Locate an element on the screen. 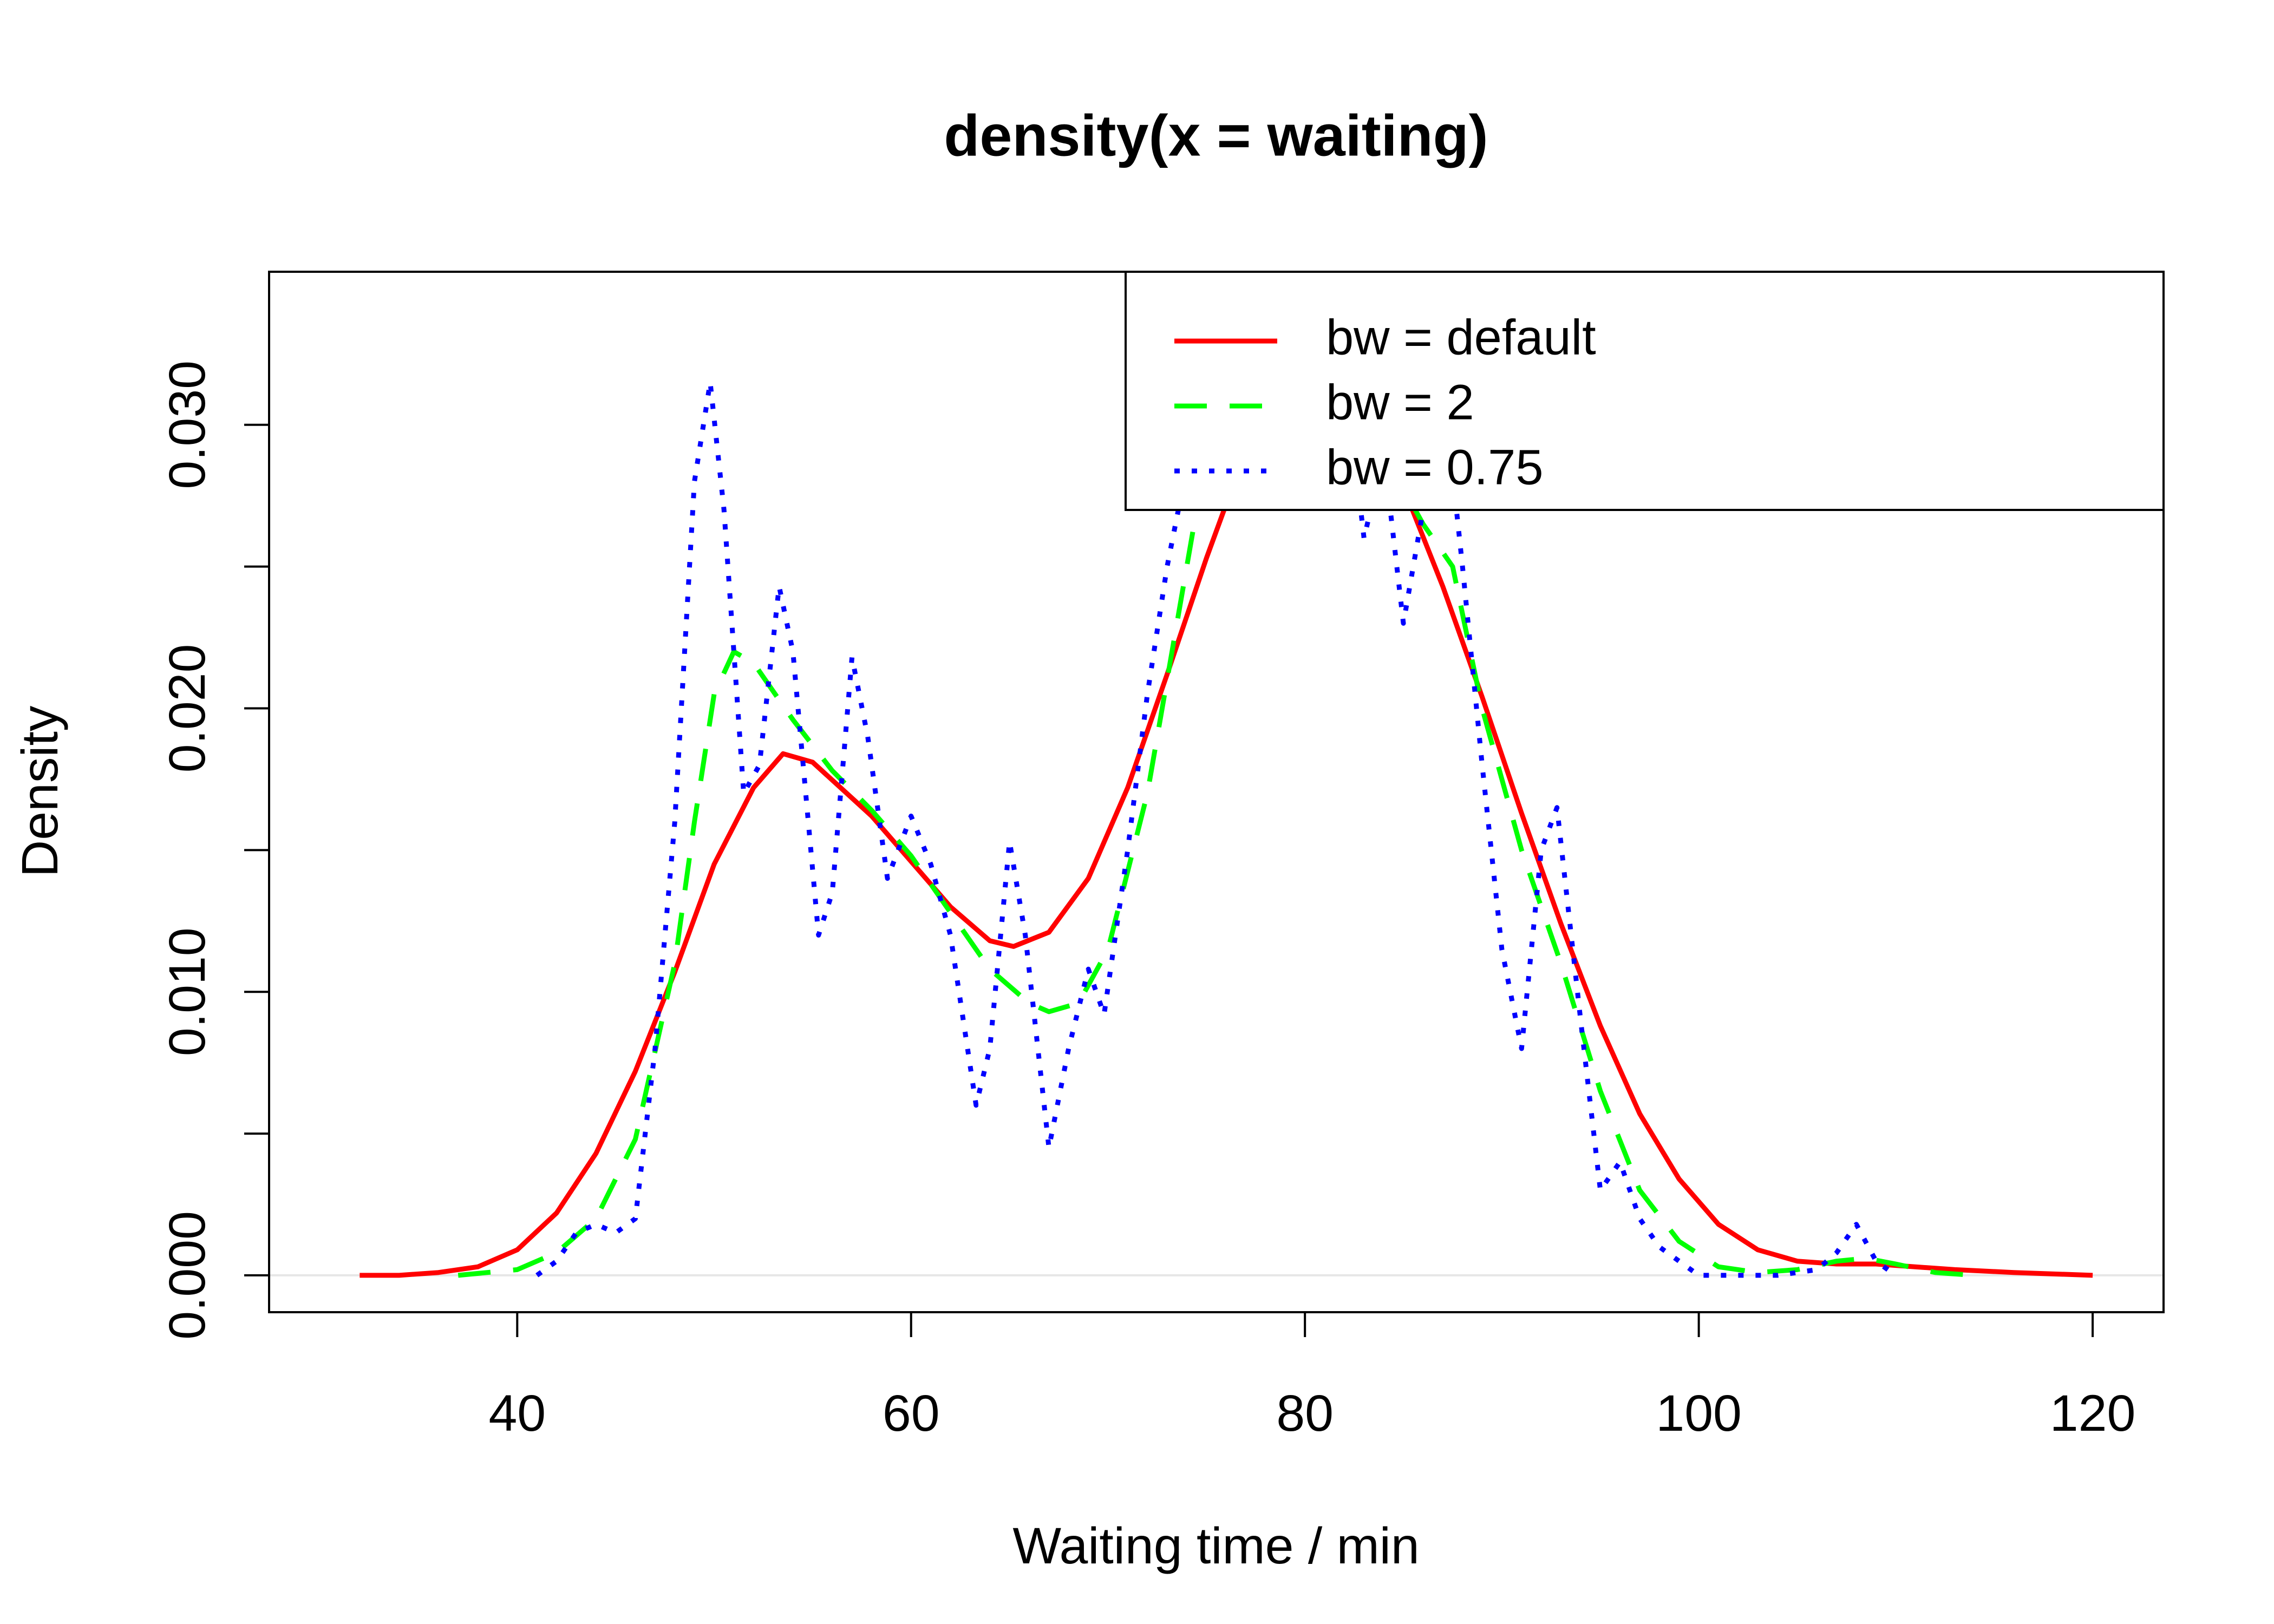  legend-box is located at coordinates (1645, 391).